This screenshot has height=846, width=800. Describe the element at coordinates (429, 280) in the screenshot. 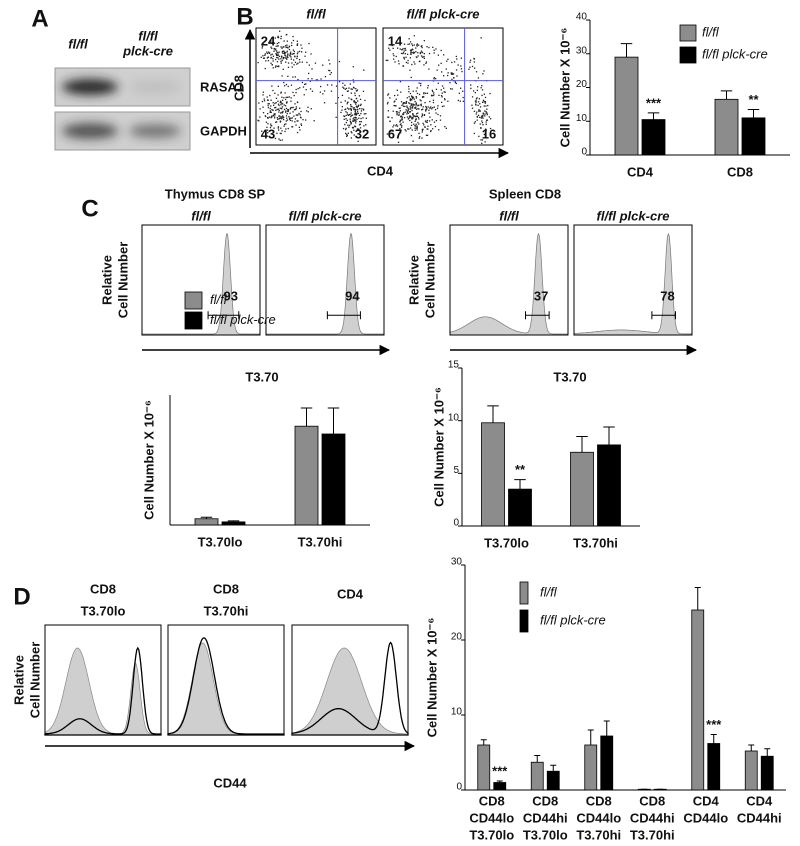

I see `axis-label: Cell Number` at that location.